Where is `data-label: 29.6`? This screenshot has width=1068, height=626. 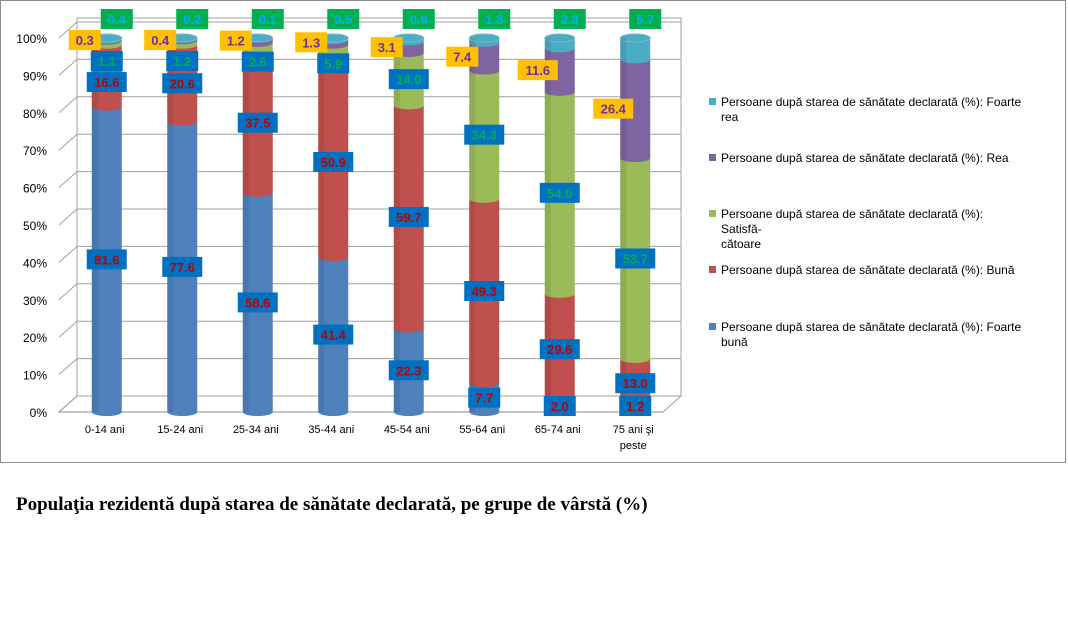 data-label: 29.6 is located at coordinates (559, 349).